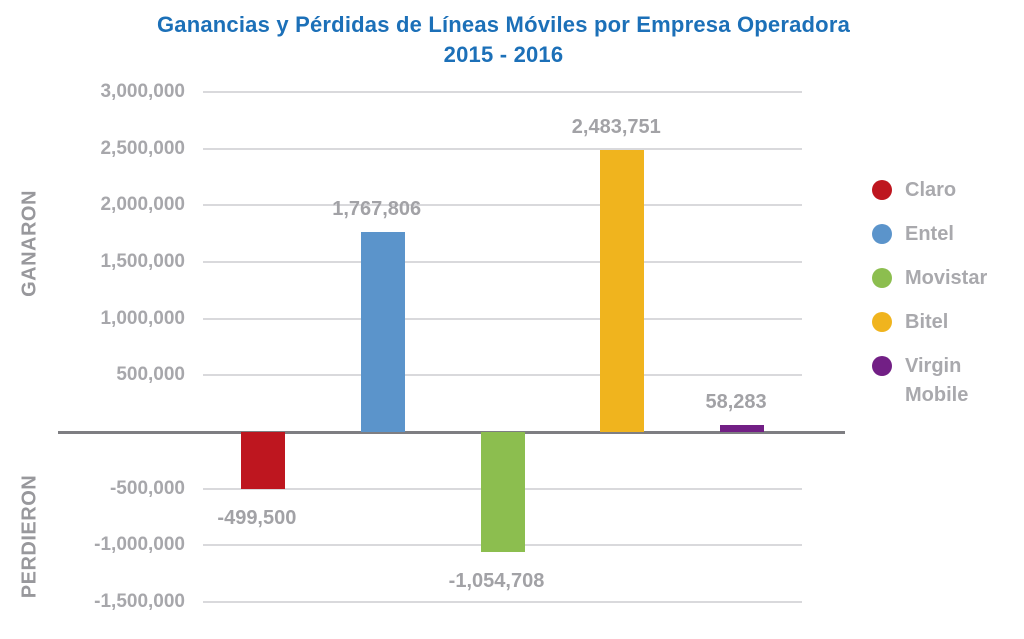 The image size is (1024, 639). I want to click on legend-label-claro: Claro, so click(931, 190).